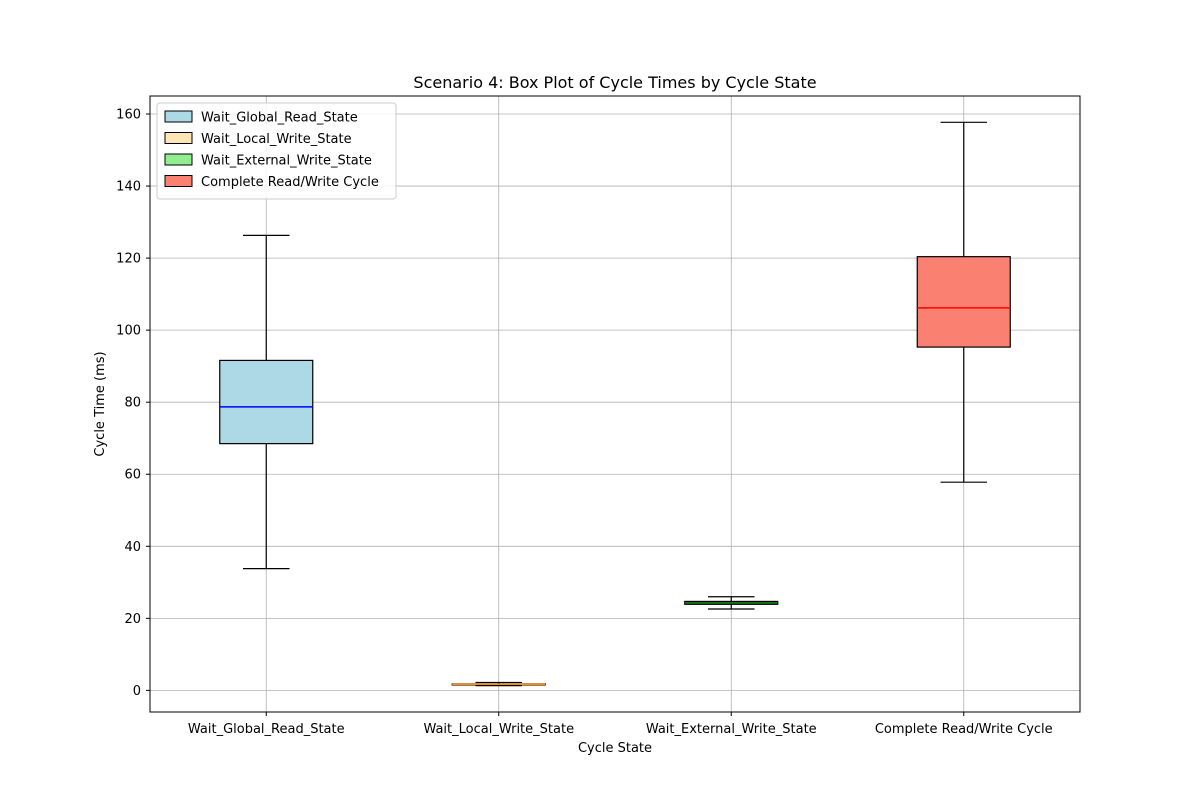  What do you see at coordinates (279, 118) in the screenshot?
I see `legend-entry: Wait_Global_Read_State` at bounding box center [279, 118].